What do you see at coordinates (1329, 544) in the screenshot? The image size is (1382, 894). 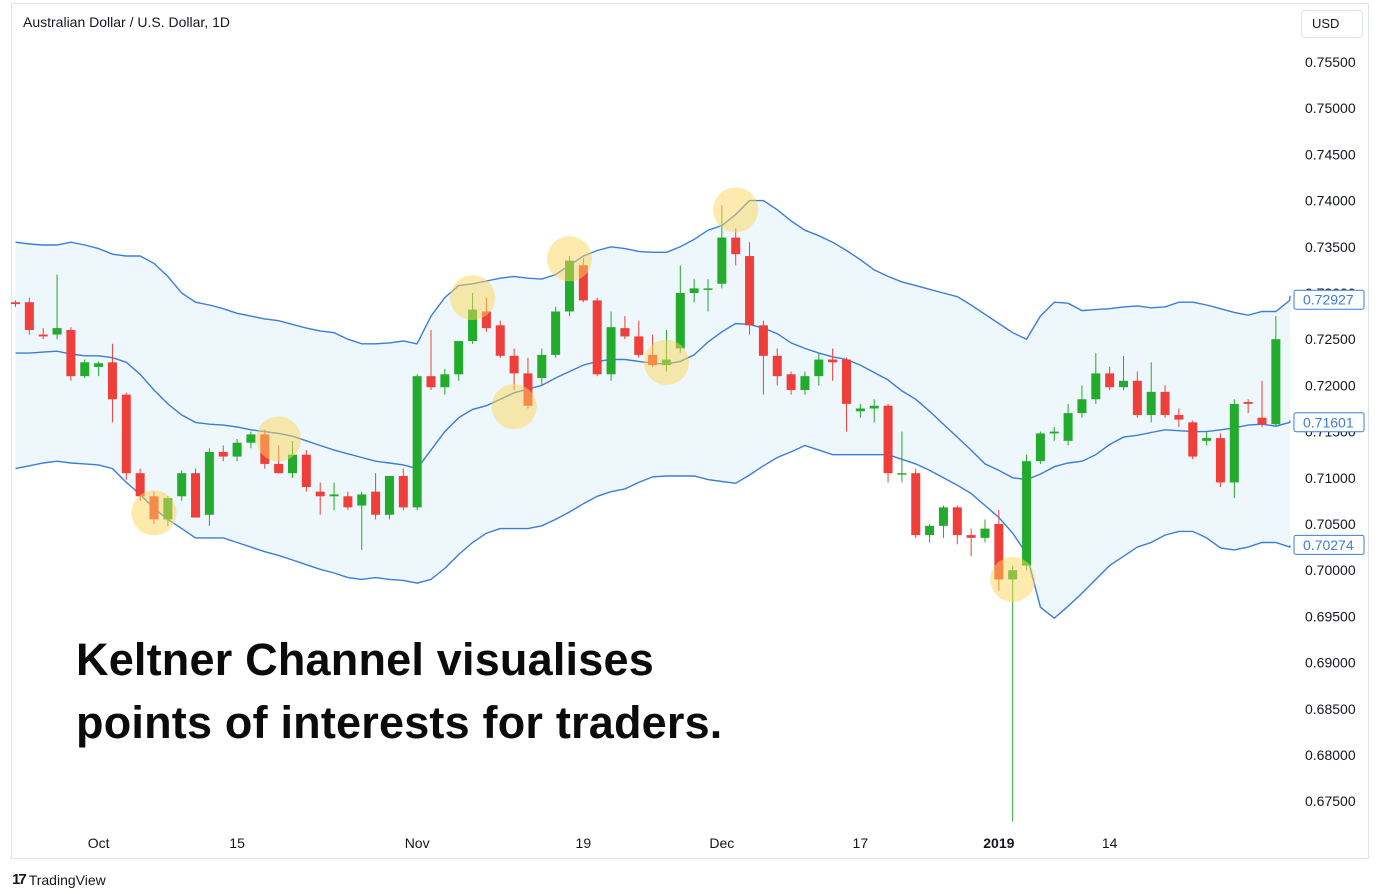 I see `price-tag: 0.70274` at bounding box center [1329, 544].